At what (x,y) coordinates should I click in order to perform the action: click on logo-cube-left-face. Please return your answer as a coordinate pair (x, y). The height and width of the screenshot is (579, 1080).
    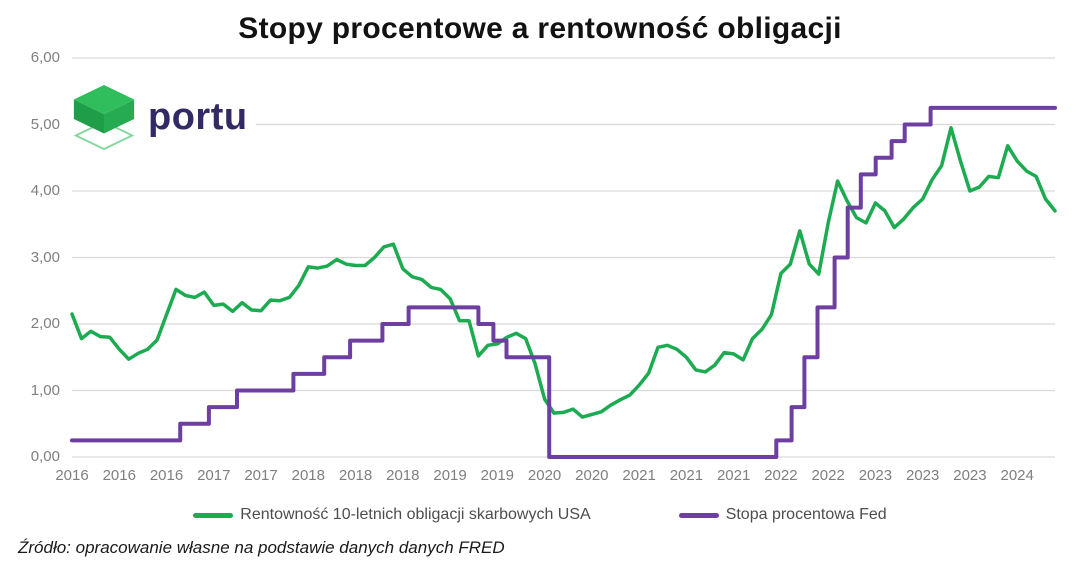
    Looking at the image, I should click on (88, 116).